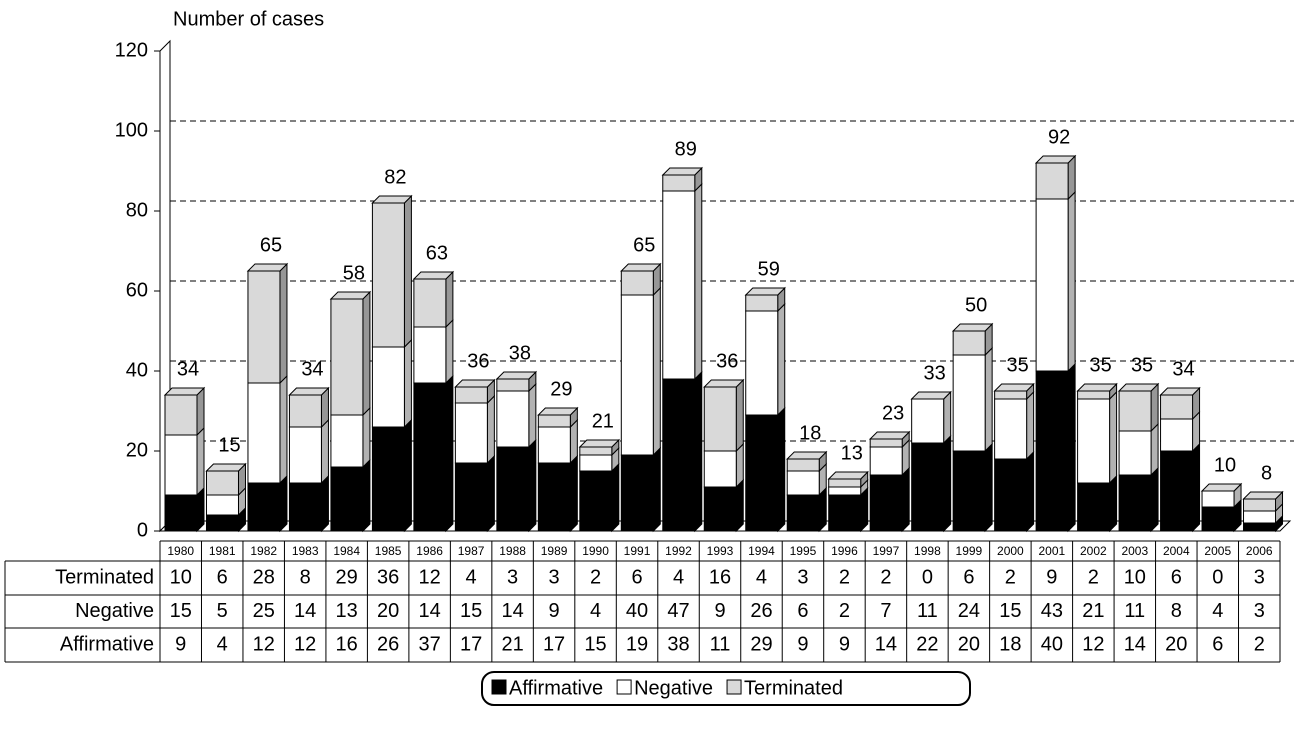 The width and height of the screenshot is (1294, 731). I want to click on table-cell: 47, so click(678, 611).